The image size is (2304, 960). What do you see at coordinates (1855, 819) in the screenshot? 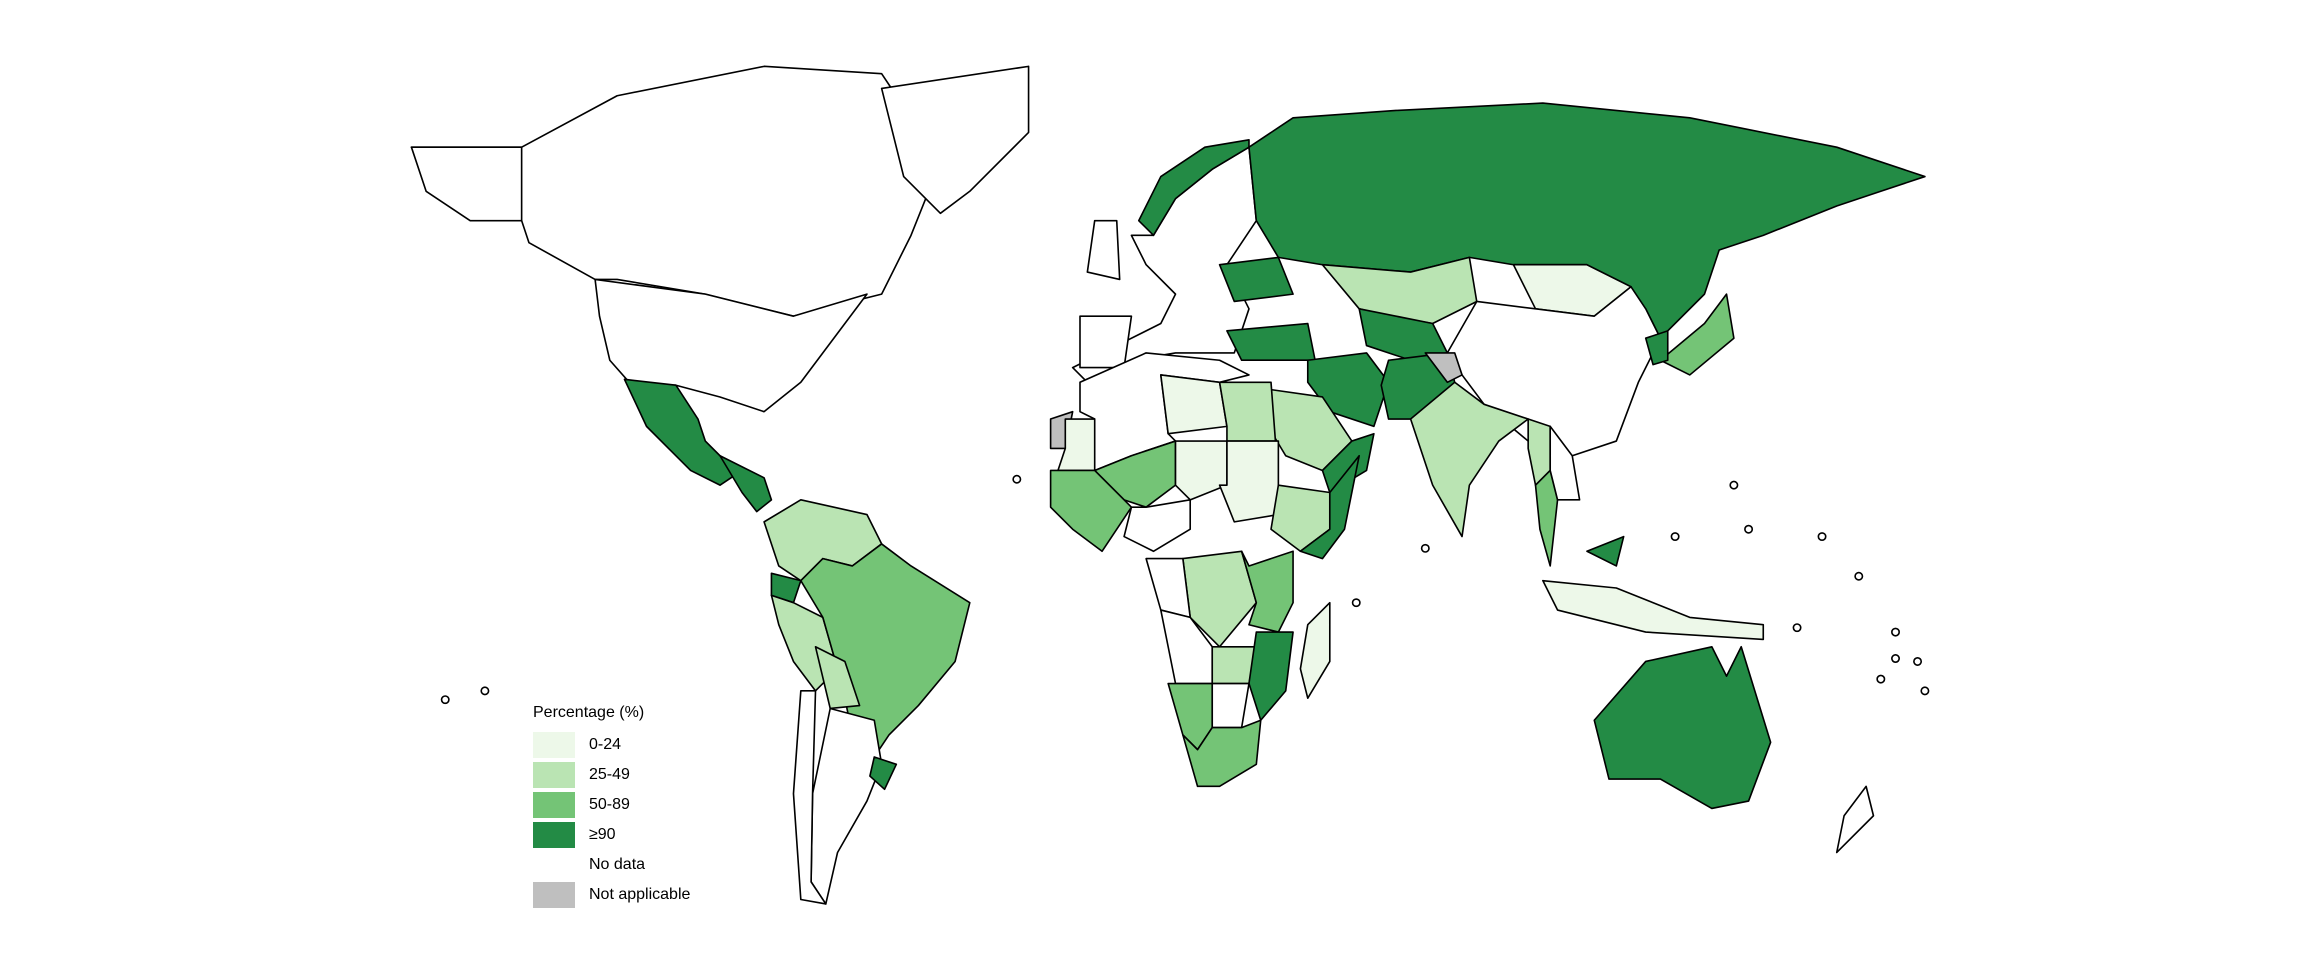
I see `region-new-zealand` at bounding box center [1855, 819].